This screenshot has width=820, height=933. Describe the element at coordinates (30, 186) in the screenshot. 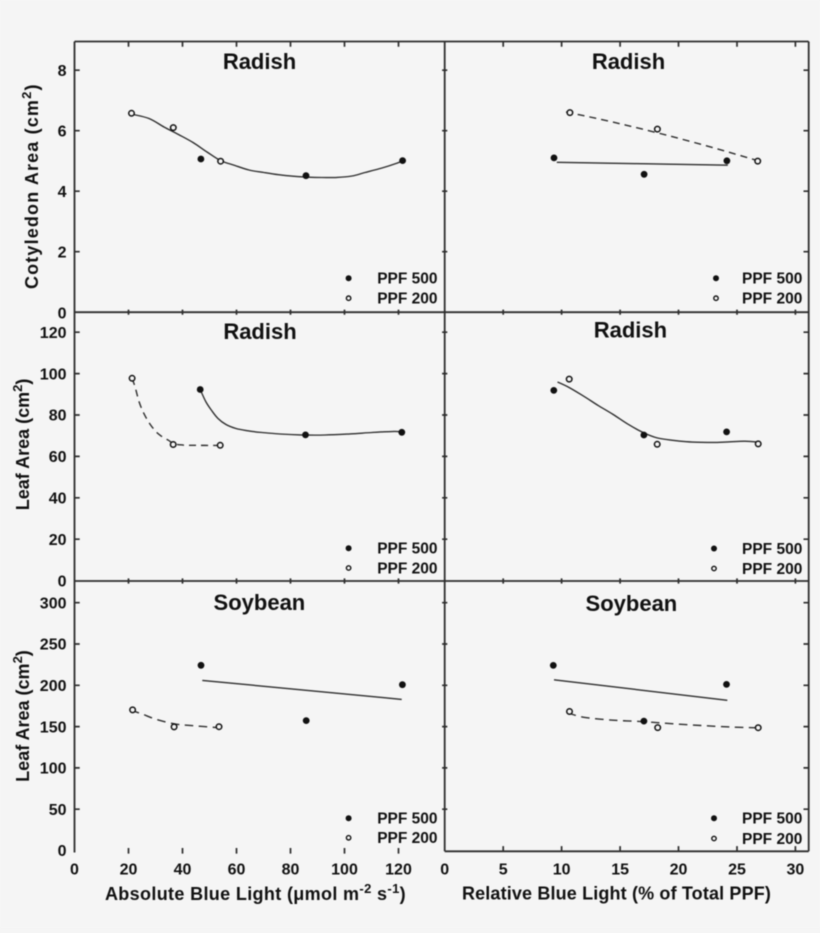

I see `svg-text: Cotyledon Area (cm2)` at that location.